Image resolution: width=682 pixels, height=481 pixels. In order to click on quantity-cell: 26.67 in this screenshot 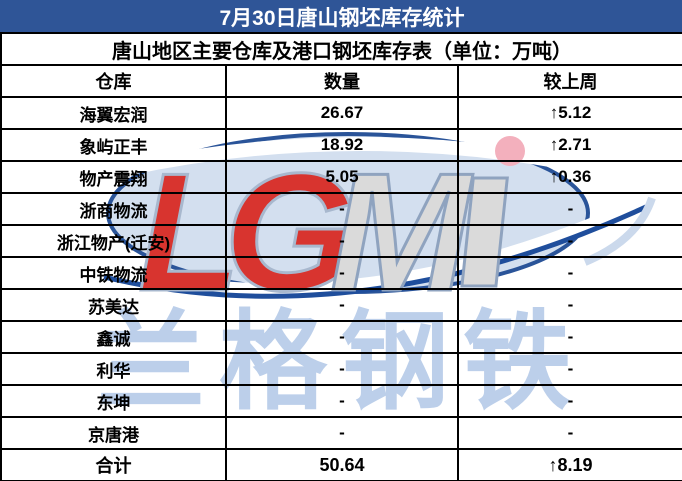, I will do `click(342, 113)`.